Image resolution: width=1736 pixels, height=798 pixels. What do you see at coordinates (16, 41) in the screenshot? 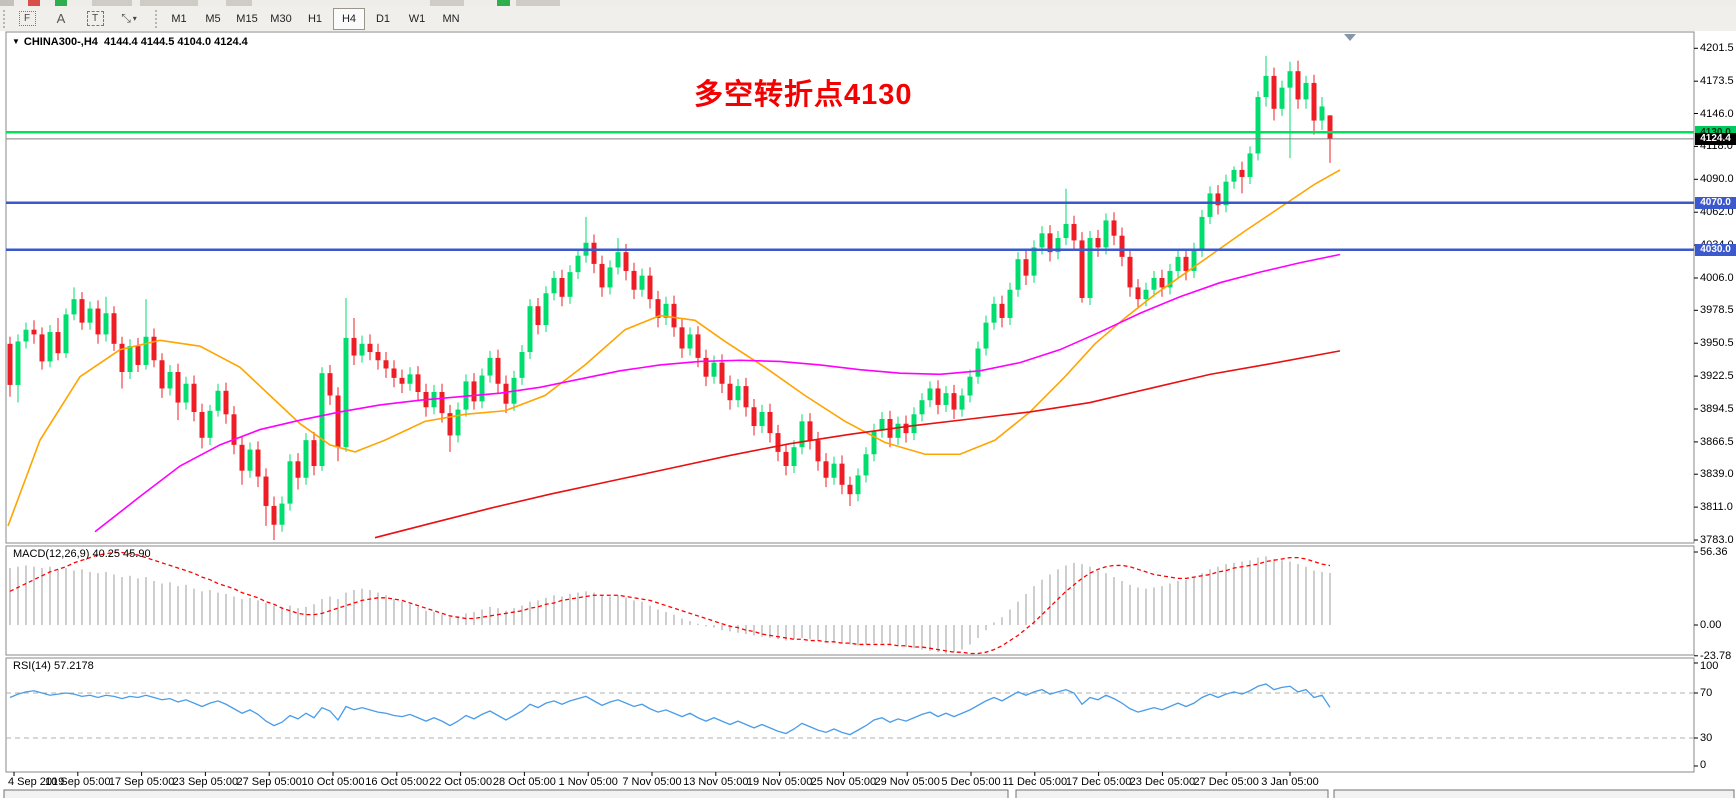
I see `quote-direction-down-icon: ▼` at bounding box center [16, 41].